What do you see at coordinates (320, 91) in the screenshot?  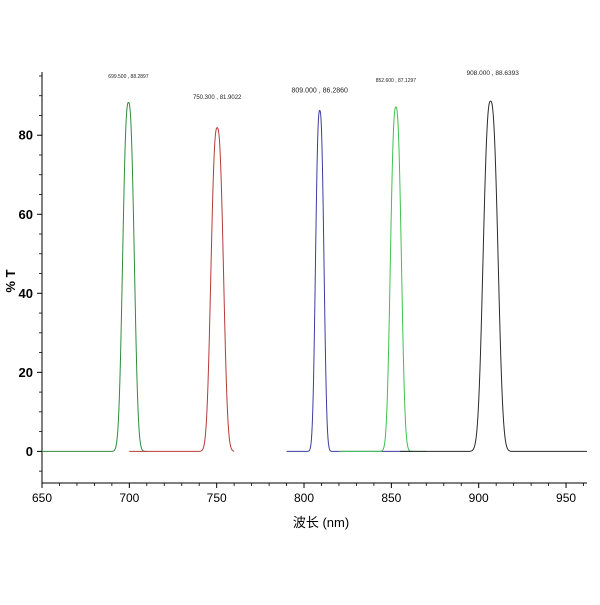 I see `peak-annotation-3: 809.000 , 86.2860` at bounding box center [320, 91].